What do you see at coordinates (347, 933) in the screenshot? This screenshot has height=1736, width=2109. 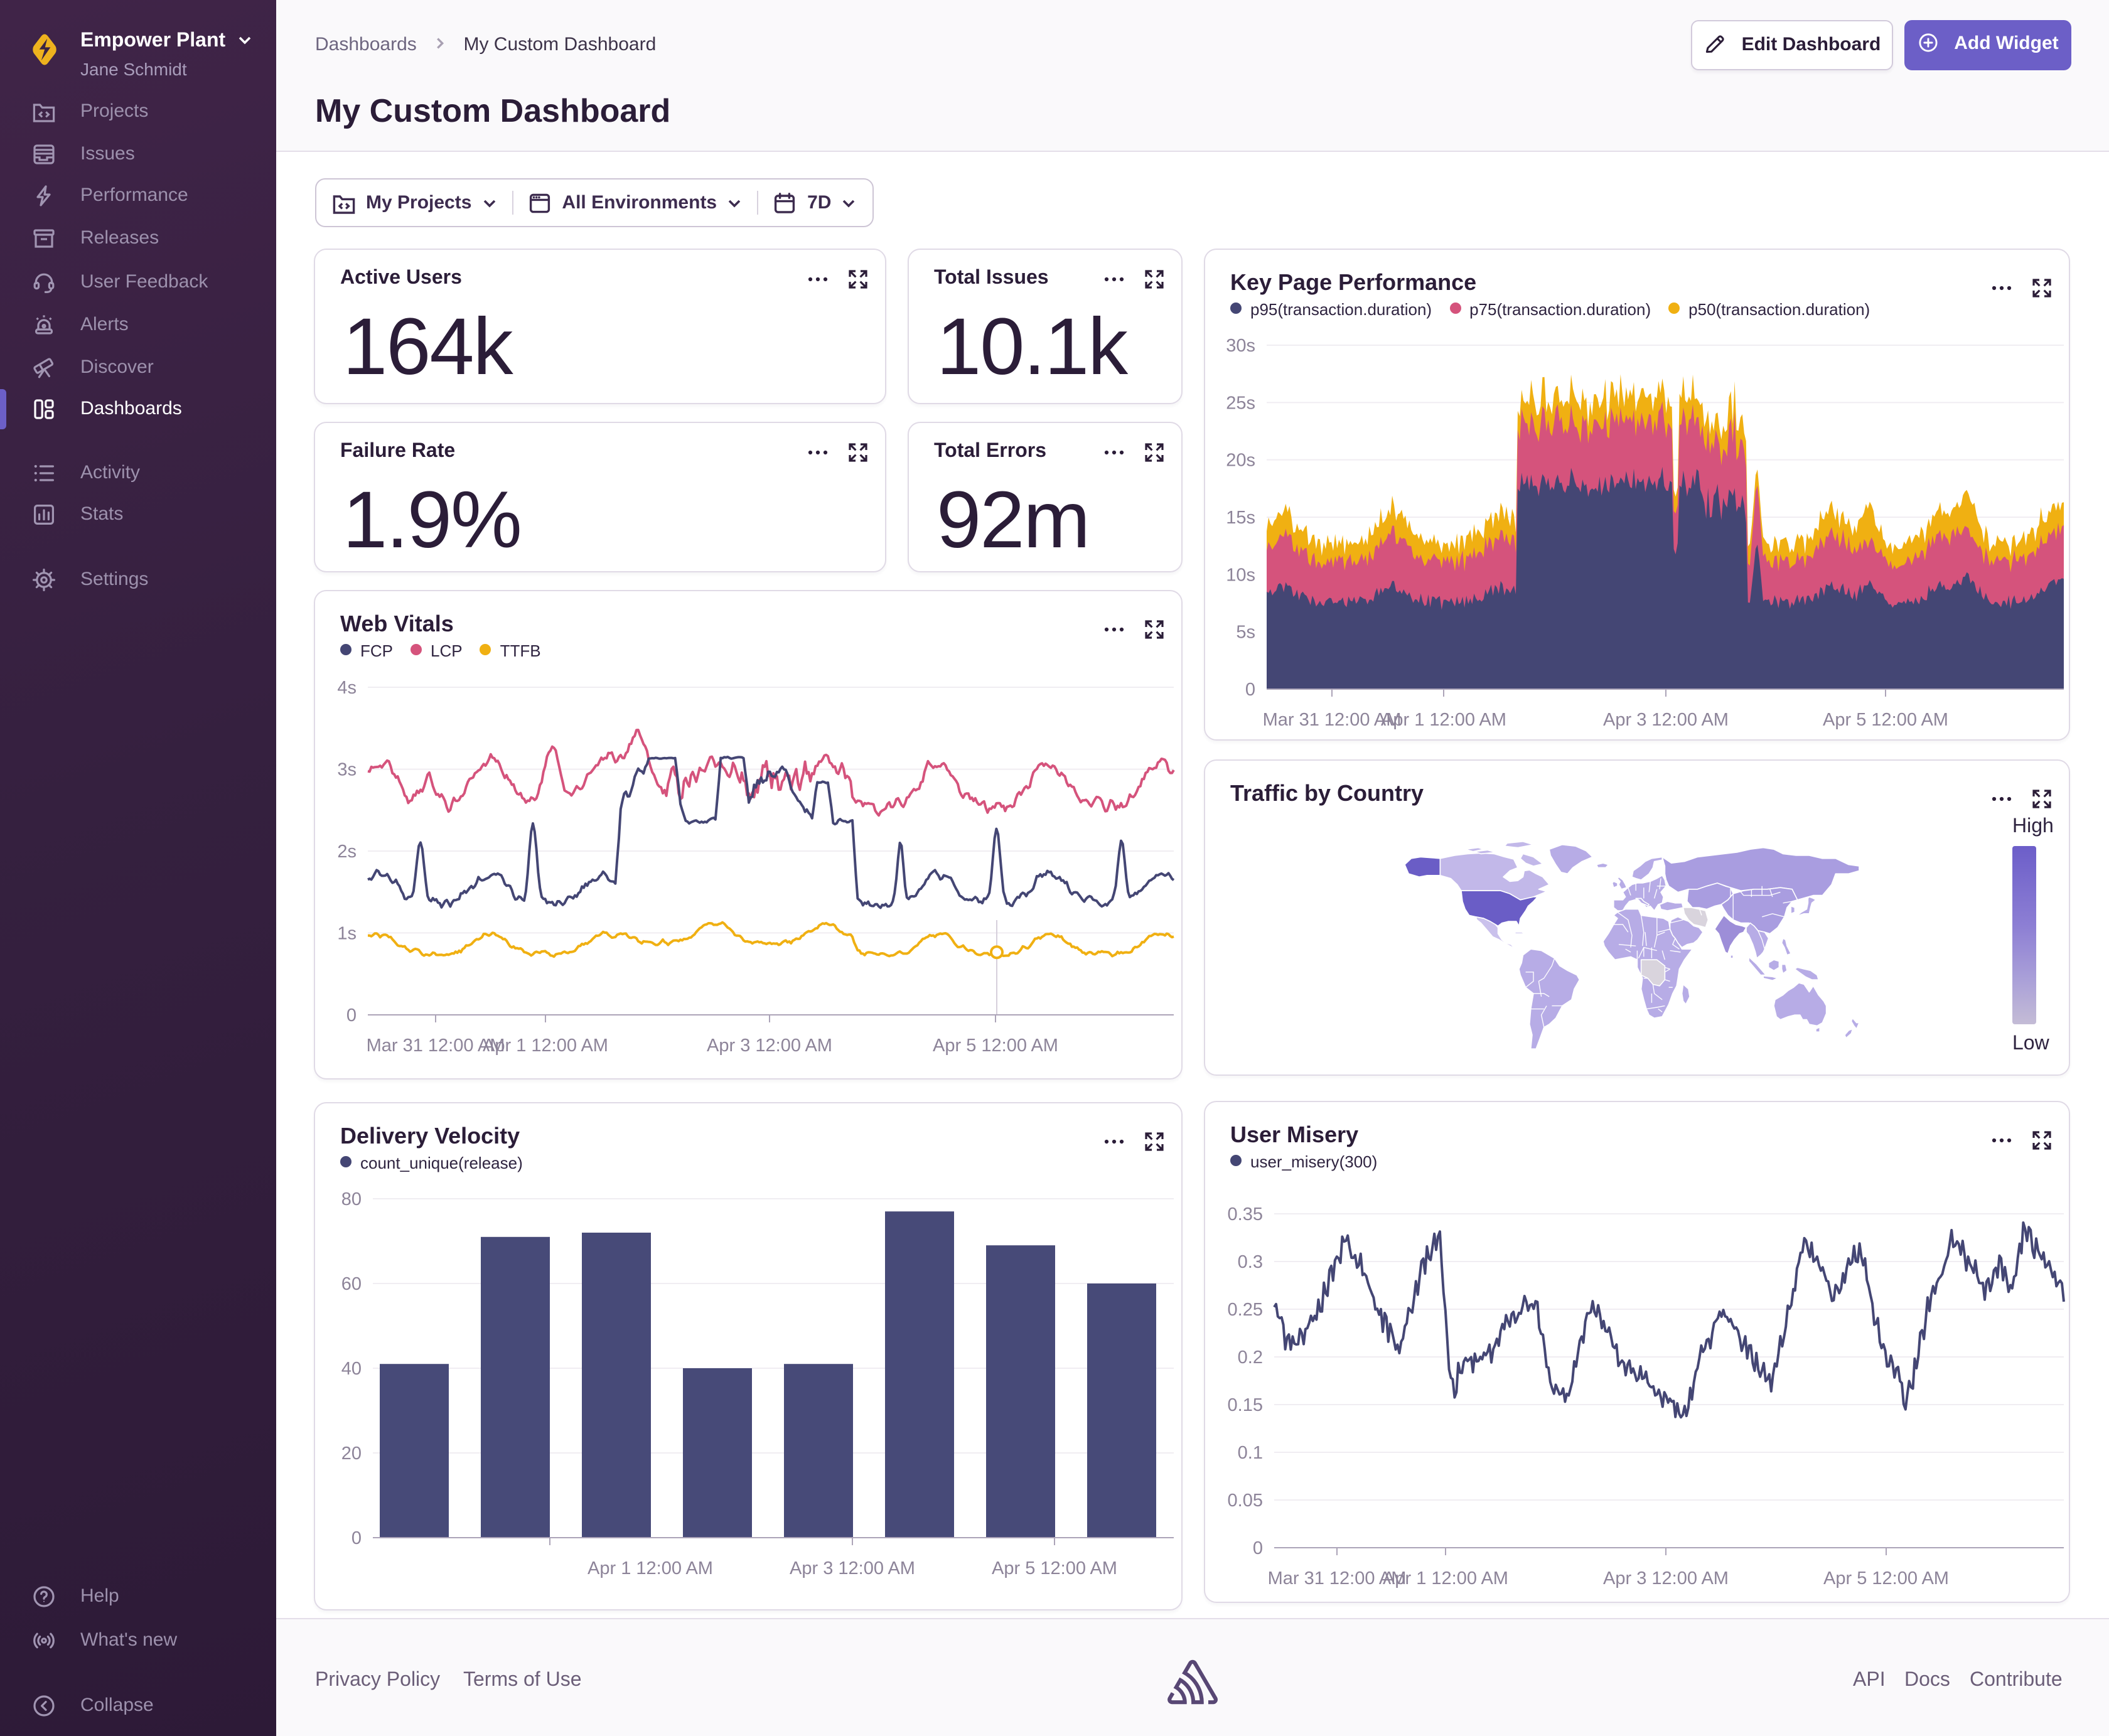 I see `svg-text: 1s` at bounding box center [347, 933].